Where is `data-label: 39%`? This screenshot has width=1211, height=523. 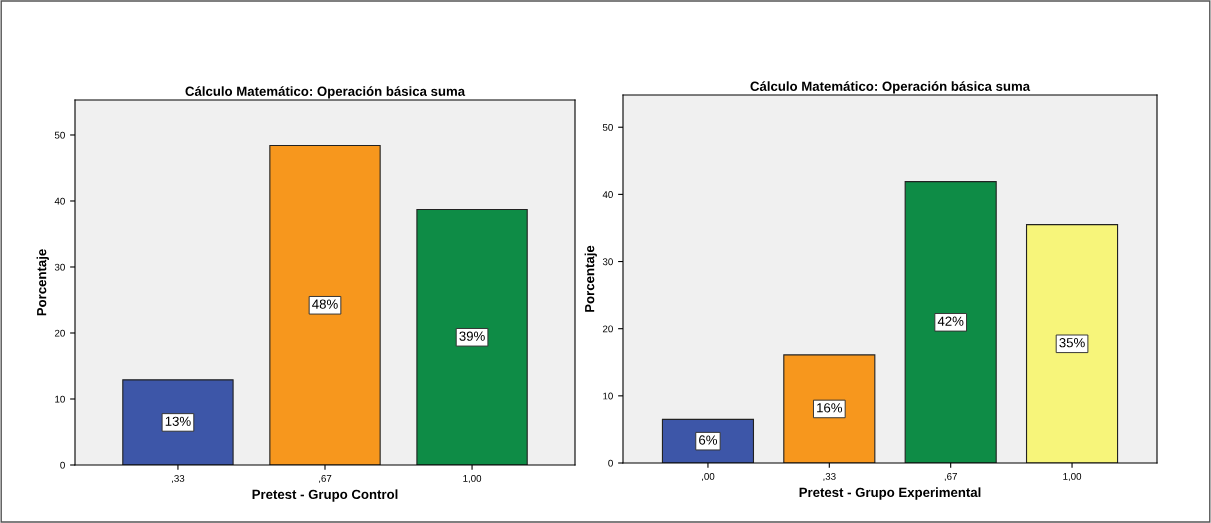
data-label: 39% is located at coordinates (472, 336).